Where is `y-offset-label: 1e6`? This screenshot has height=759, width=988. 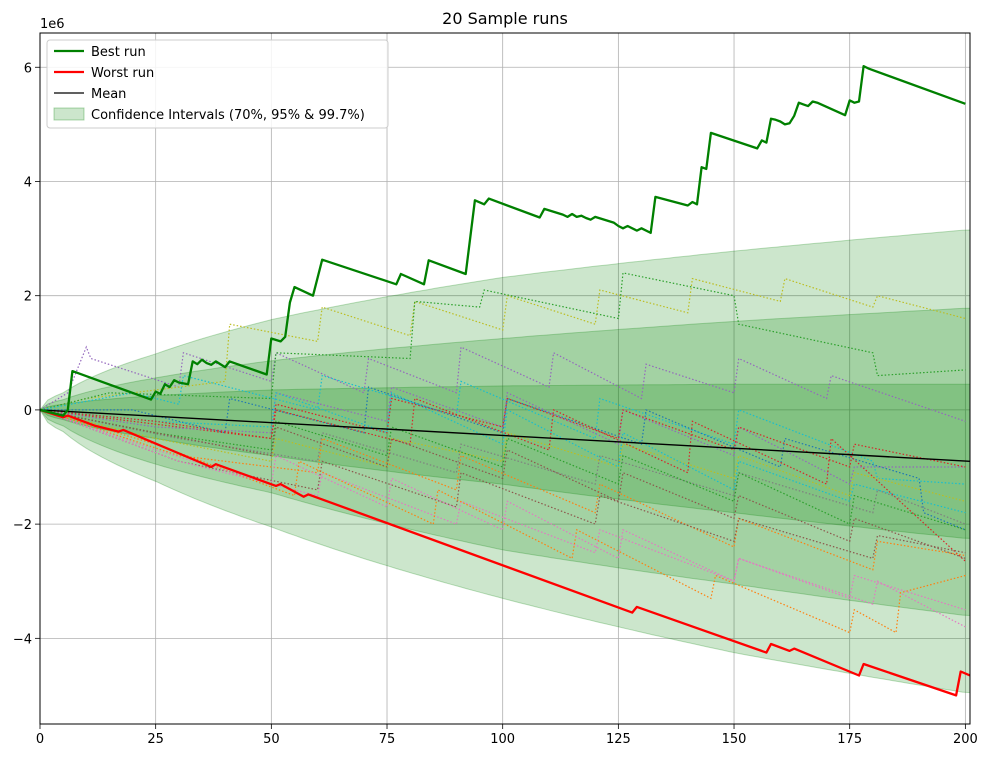 y-offset-label: 1e6 is located at coordinates (52, 24).